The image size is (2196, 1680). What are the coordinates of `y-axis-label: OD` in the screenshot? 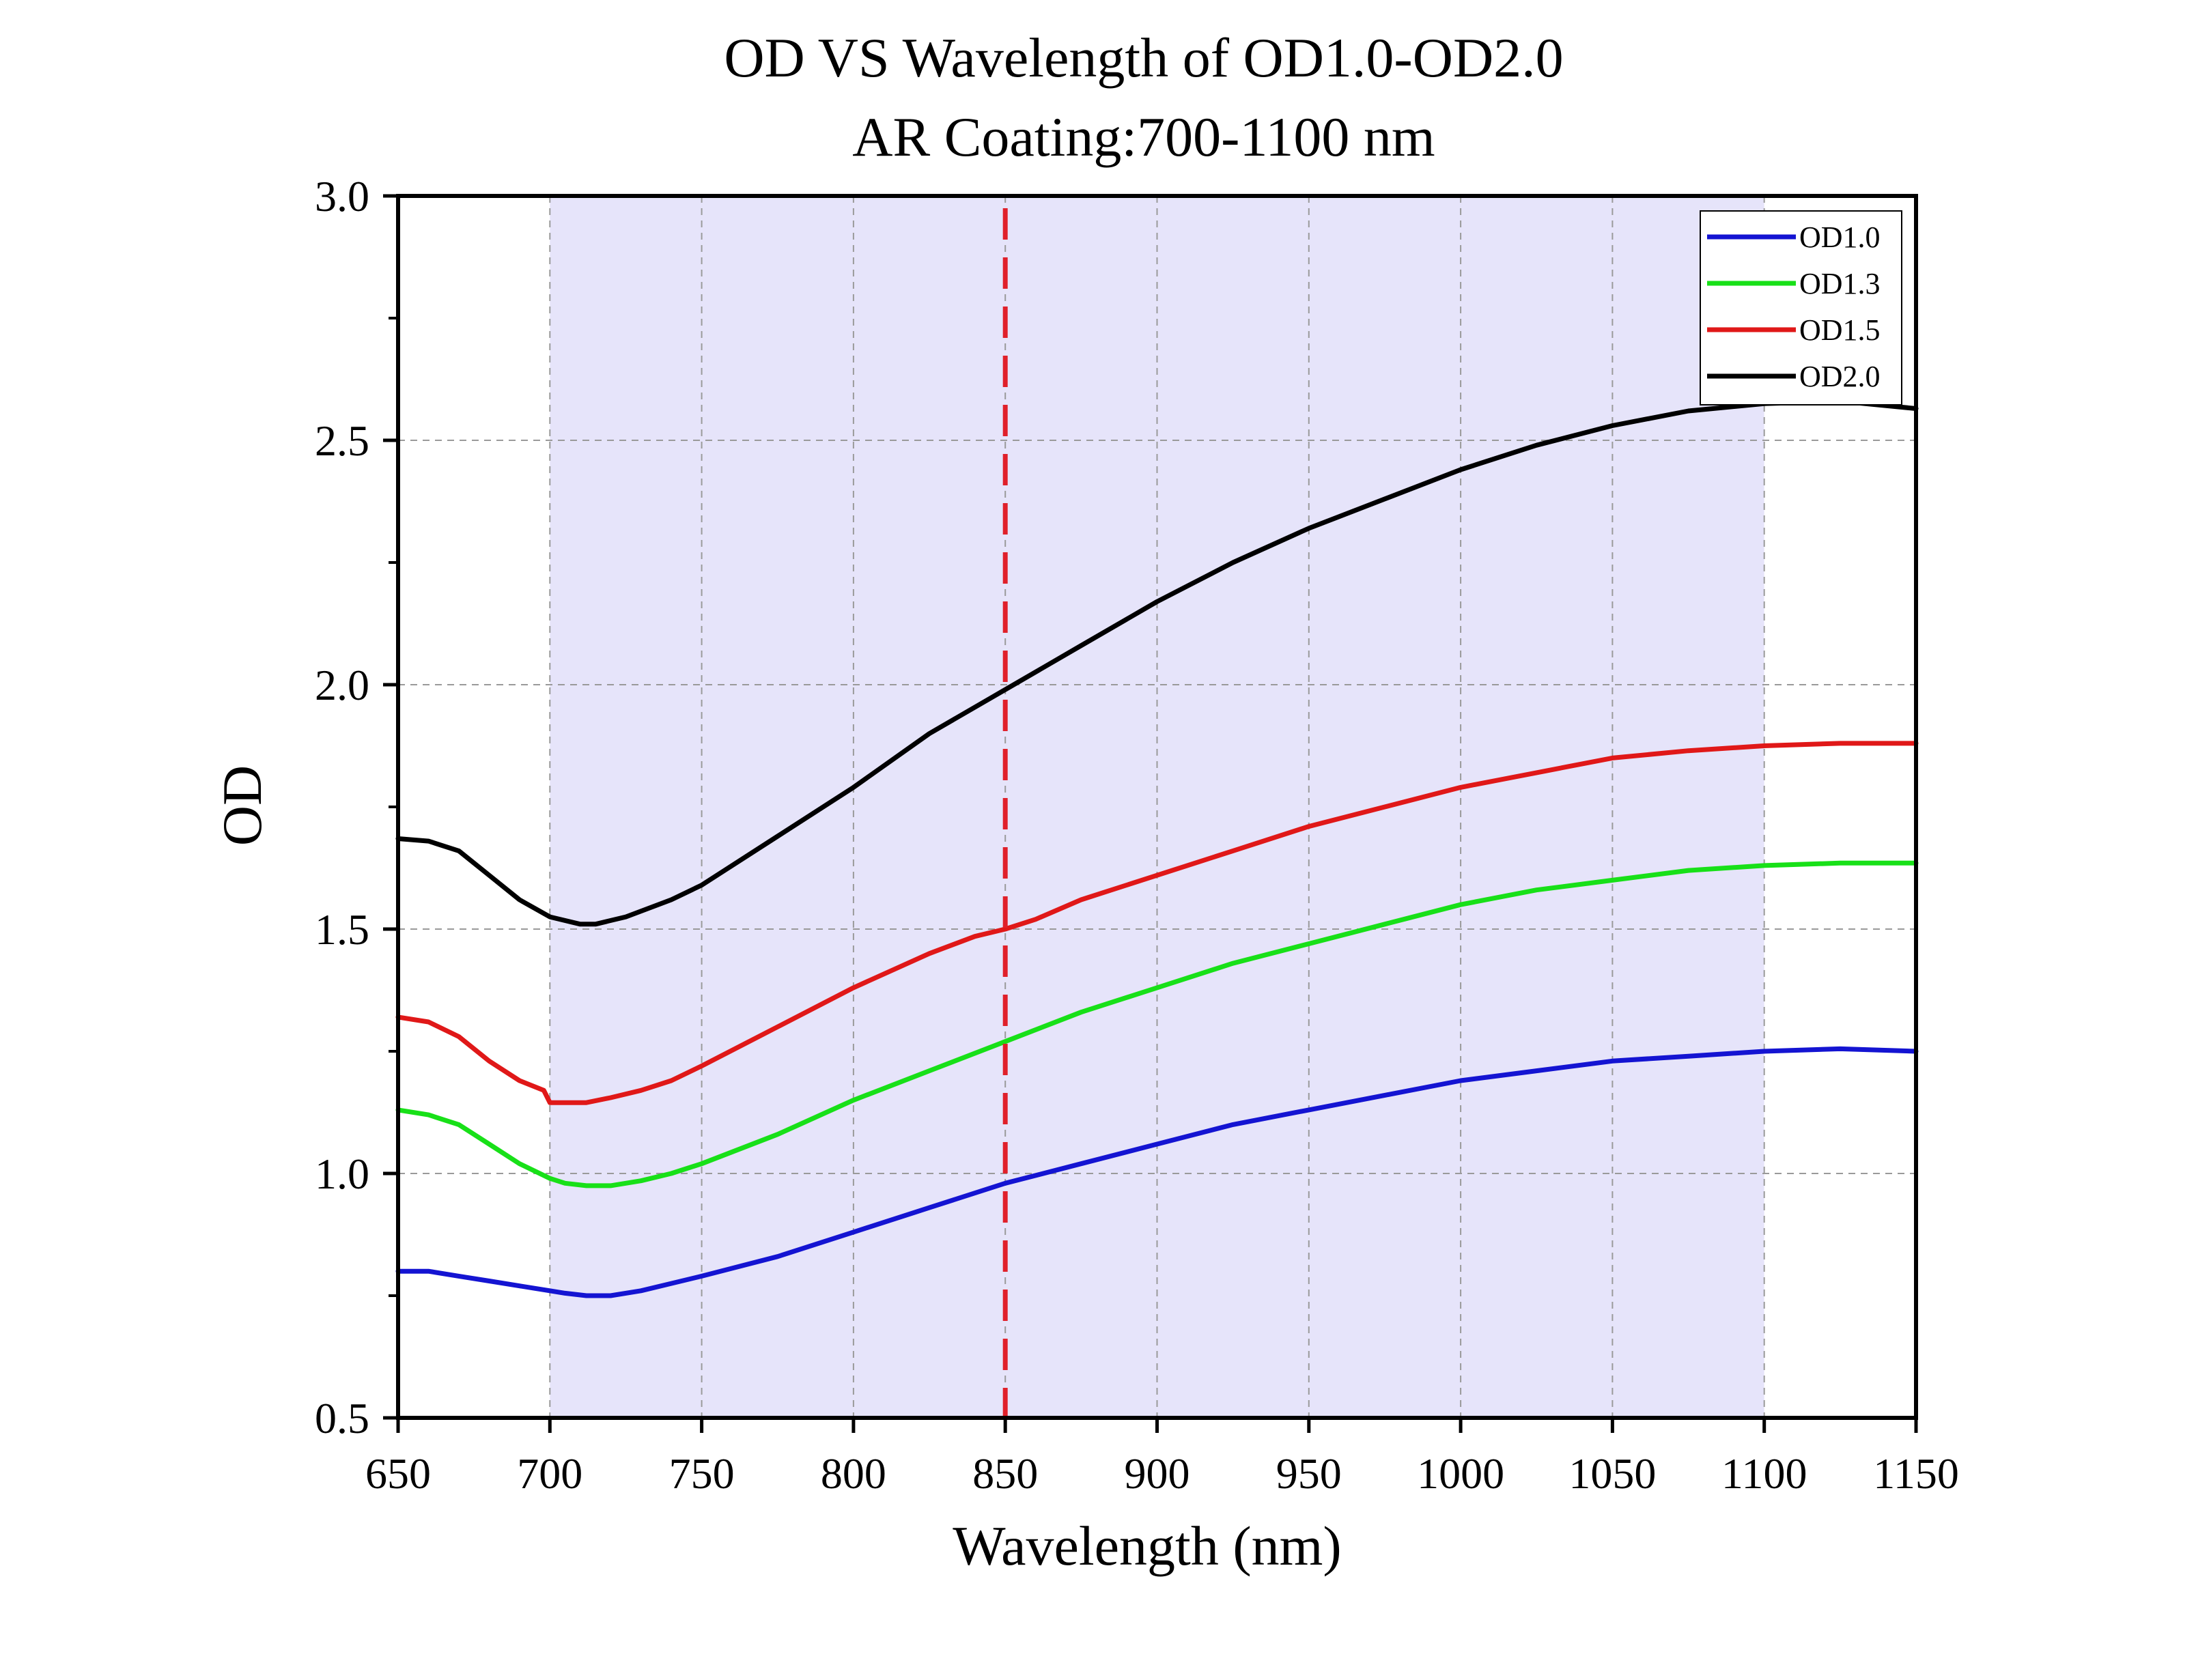 It's located at (242, 805).